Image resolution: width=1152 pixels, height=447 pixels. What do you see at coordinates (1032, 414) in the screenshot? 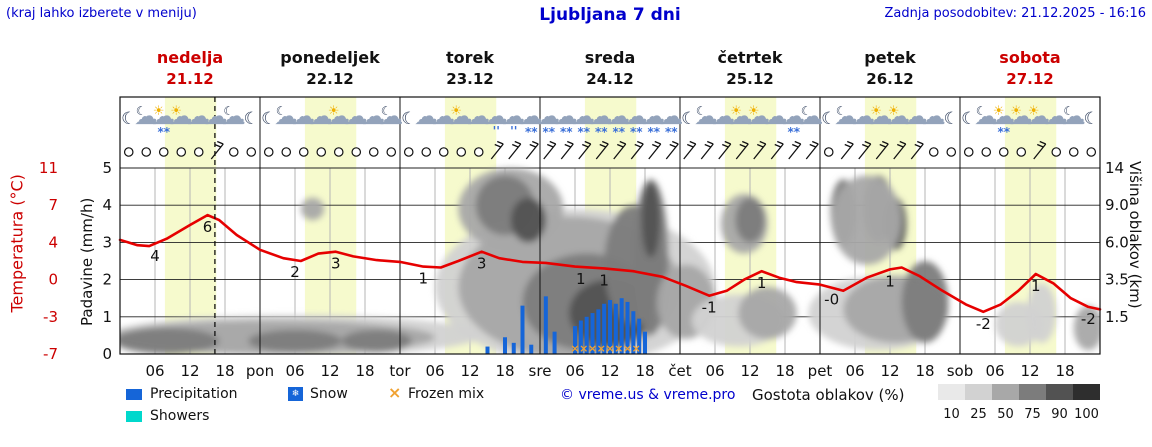
I see `cloud-scale-value: 75` at bounding box center [1032, 414].